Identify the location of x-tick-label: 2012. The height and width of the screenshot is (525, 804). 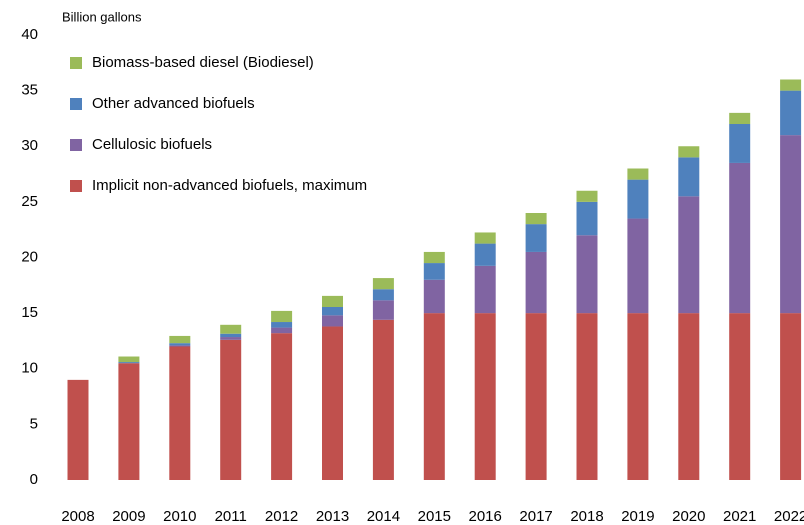
(281, 516).